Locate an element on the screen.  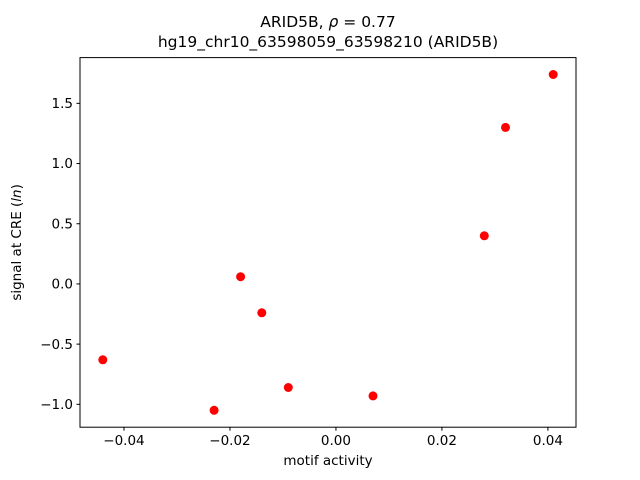
y-tick-label: −1.0 is located at coordinates (56, 405).